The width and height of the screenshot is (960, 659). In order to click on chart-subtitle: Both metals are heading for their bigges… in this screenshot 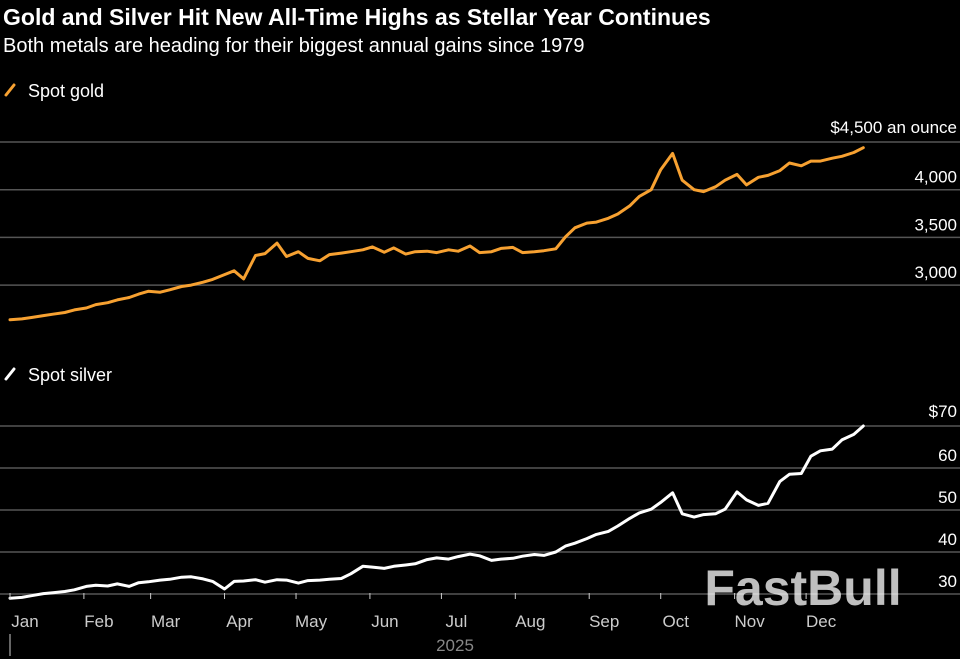, I will do `click(294, 46)`.